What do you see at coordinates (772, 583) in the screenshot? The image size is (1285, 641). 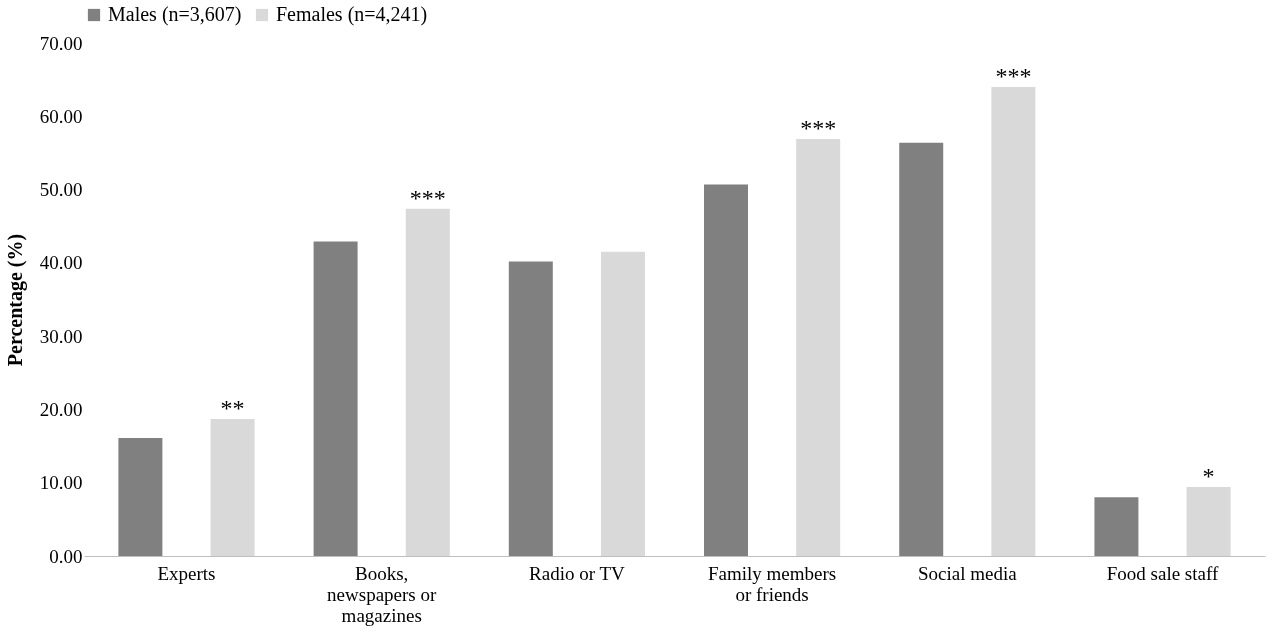 I see `x-tick-label: Family members or friends` at bounding box center [772, 583].